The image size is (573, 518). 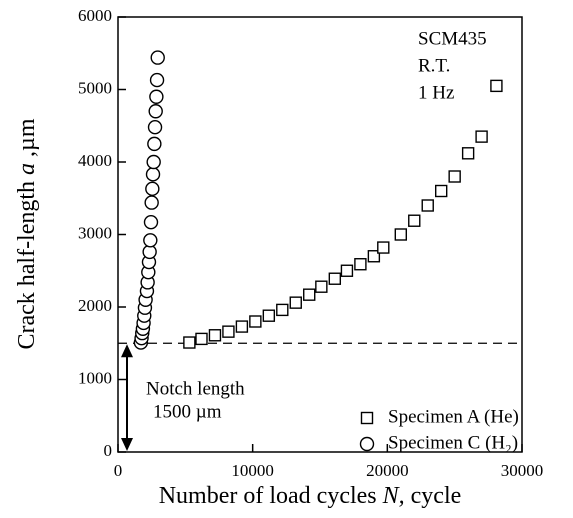 What do you see at coordinates (522, 470) in the screenshot?
I see `x-tick-label: 30000` at bounding box center [522, 470].